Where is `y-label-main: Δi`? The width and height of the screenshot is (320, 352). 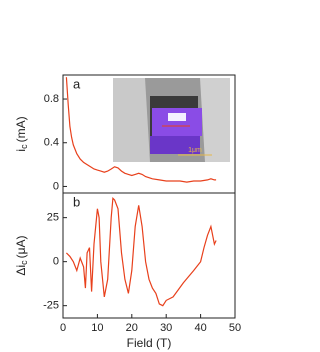 y-label-main: Δi is located at coordinates (21, 270).